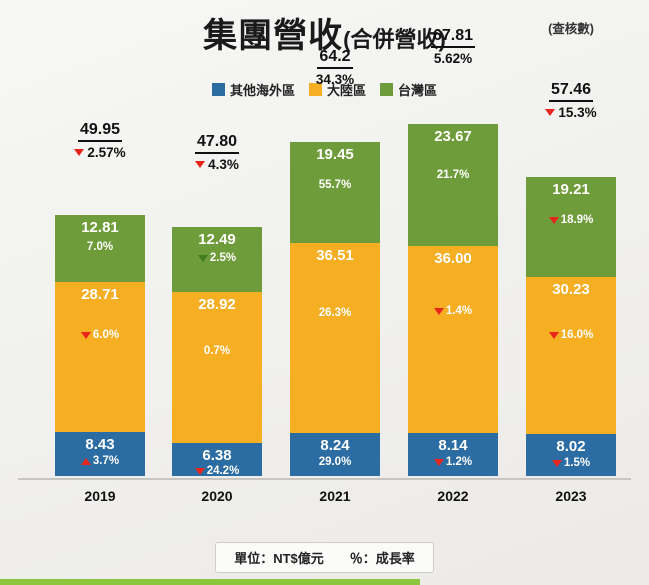 Image resolution: width=649 pixels, height=585 pixels. I want to click on total-growth-2021: 34.3%, so click(335, 79).